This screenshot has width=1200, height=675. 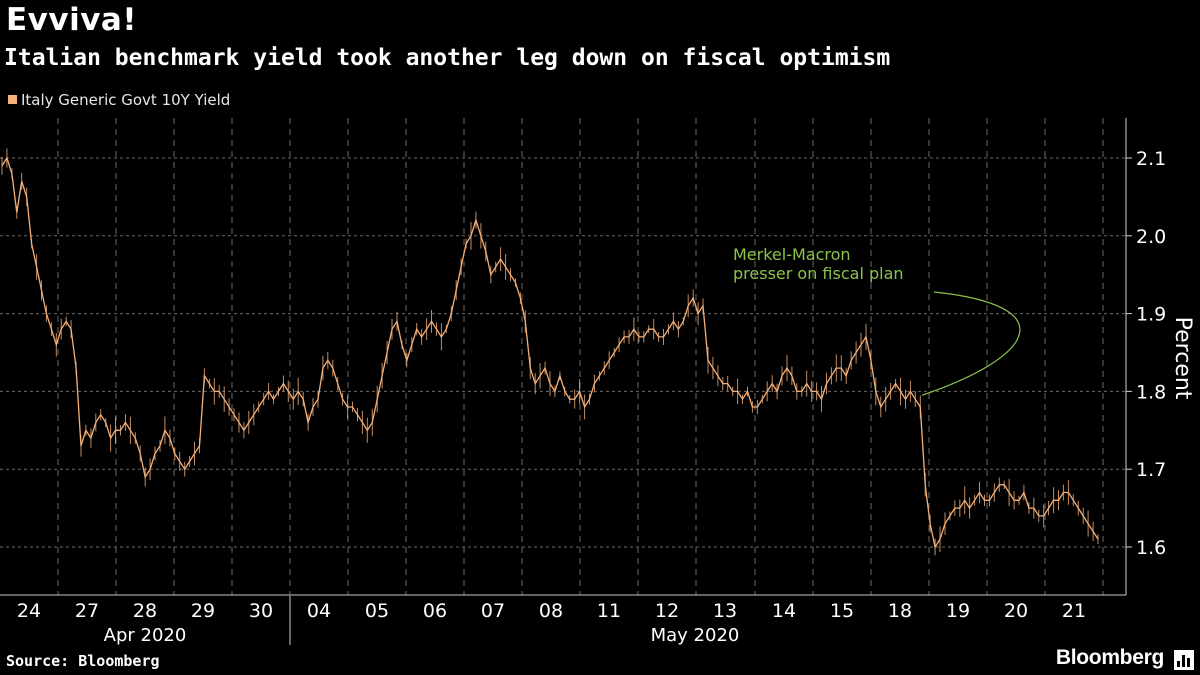 What do you see at coordinates (842, 611) in the screenshot?
I see `x-day-label: 15` at bounding box center [842, 611].